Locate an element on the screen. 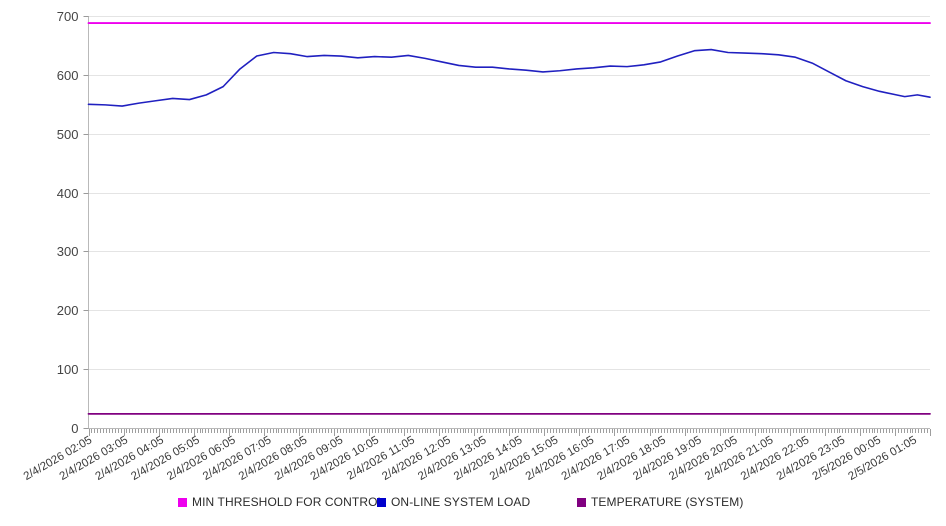 The height and width of the screenshot is (526, 946). y-tick-marks is located at coordinates (86, 222).